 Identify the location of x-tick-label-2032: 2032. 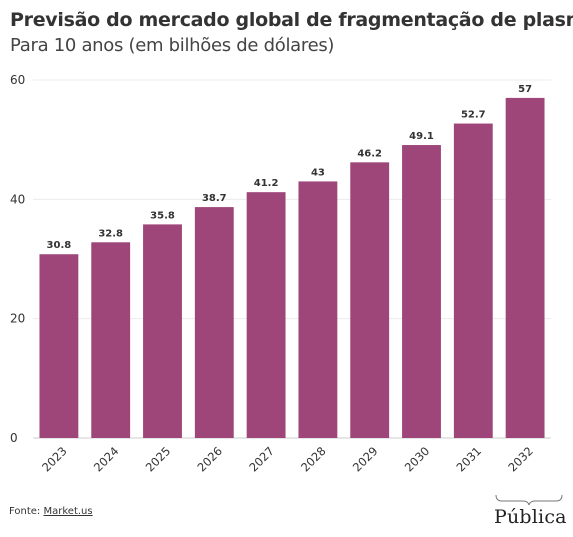
(520, 459).